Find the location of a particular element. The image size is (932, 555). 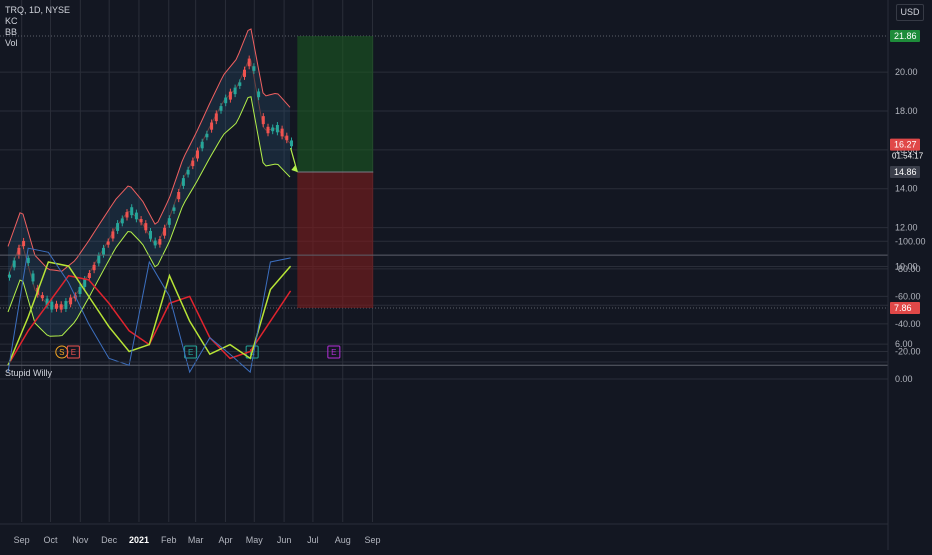

price-label: 14.86 is located at coordinates (905, 172).